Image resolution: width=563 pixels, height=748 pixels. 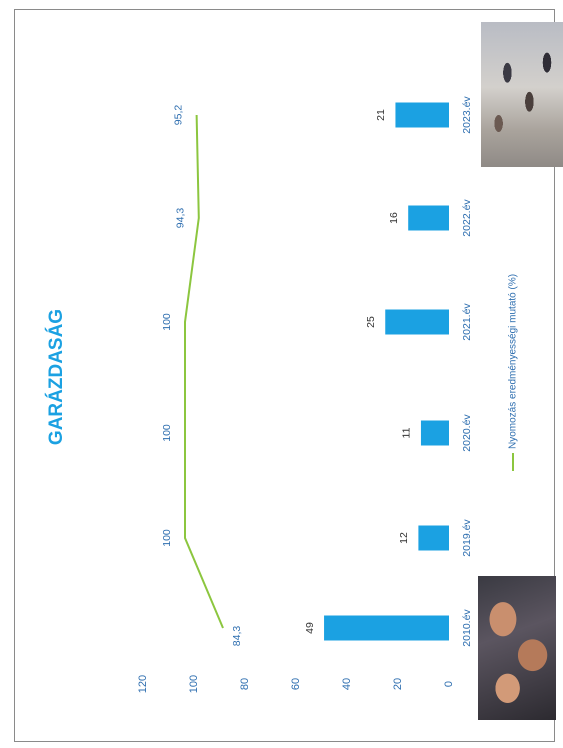 What do you see at coordinates (56, 377) in the screenshot?
I see `chart-title: GARÁZDASÁG` at bounding box center [56, 377].